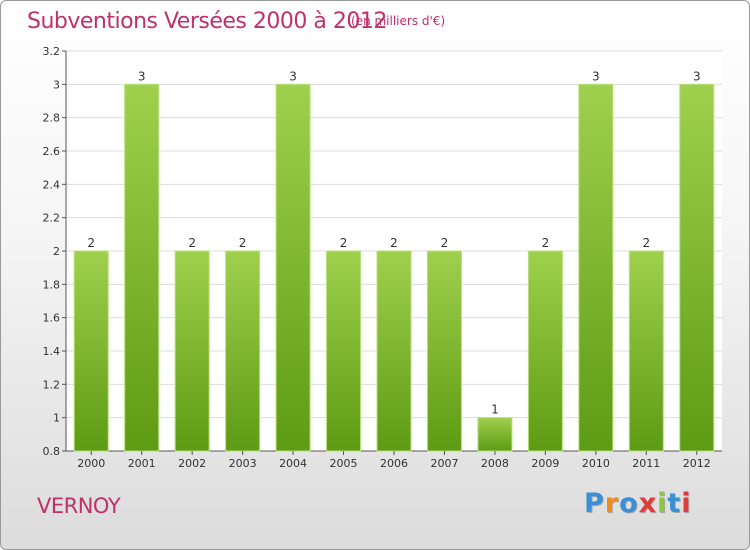 The image size is (750, 550). I want to click on x-tick-label: 2006, so click(394, 463).